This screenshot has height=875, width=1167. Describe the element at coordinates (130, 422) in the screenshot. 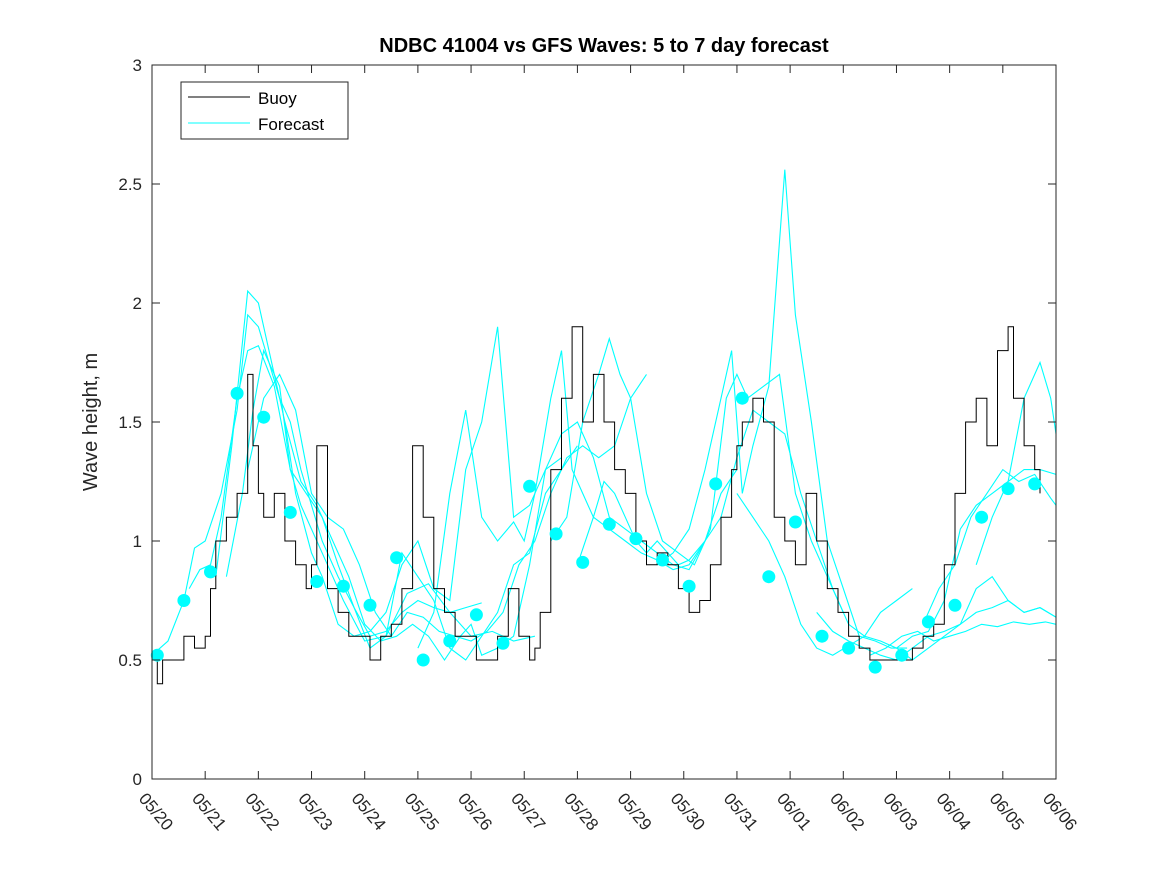

I see `y-tick-label-3: 1.5` at that location.